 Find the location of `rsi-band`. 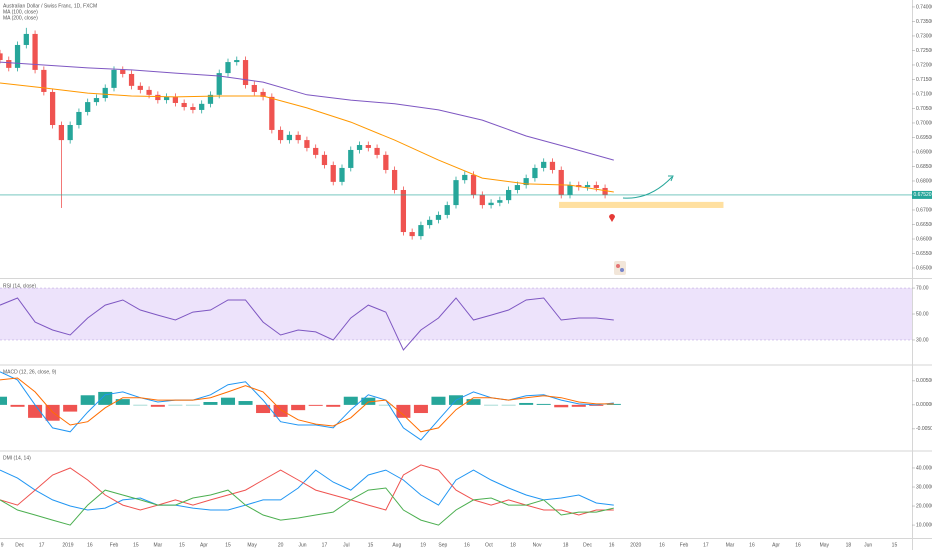

rsi-band is located at coordinates (456, 314).